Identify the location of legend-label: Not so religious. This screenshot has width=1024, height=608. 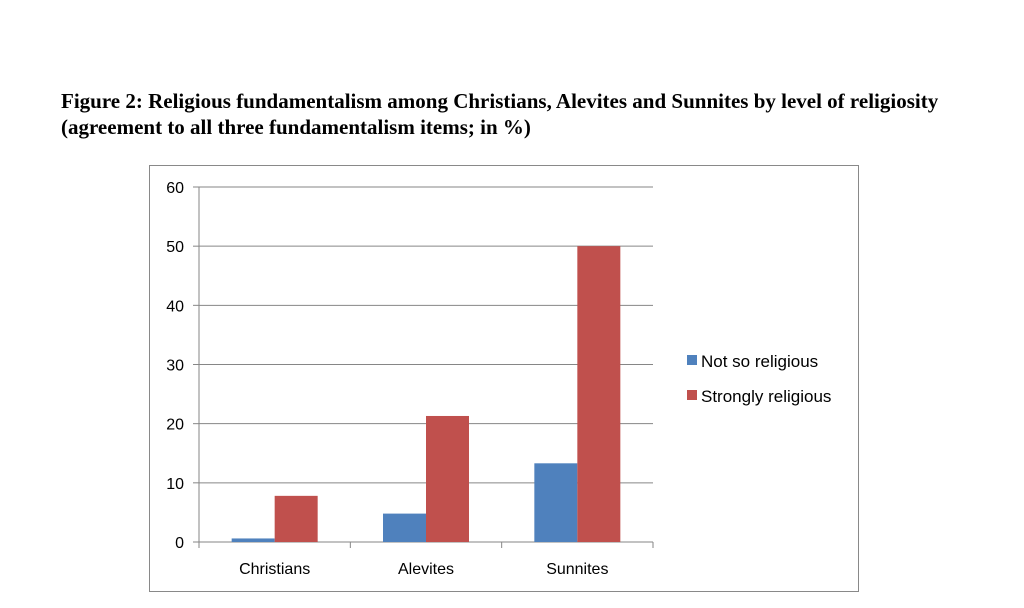
(759, 361).